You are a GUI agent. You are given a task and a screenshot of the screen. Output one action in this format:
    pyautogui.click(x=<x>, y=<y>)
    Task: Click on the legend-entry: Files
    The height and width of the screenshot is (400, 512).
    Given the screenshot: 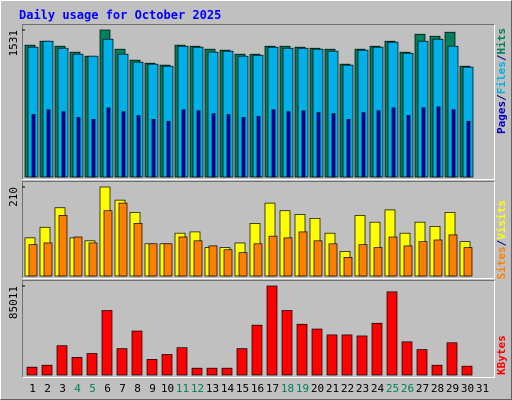 What is the action you would take?
    pyautogui.click(x=501, y=77)
    